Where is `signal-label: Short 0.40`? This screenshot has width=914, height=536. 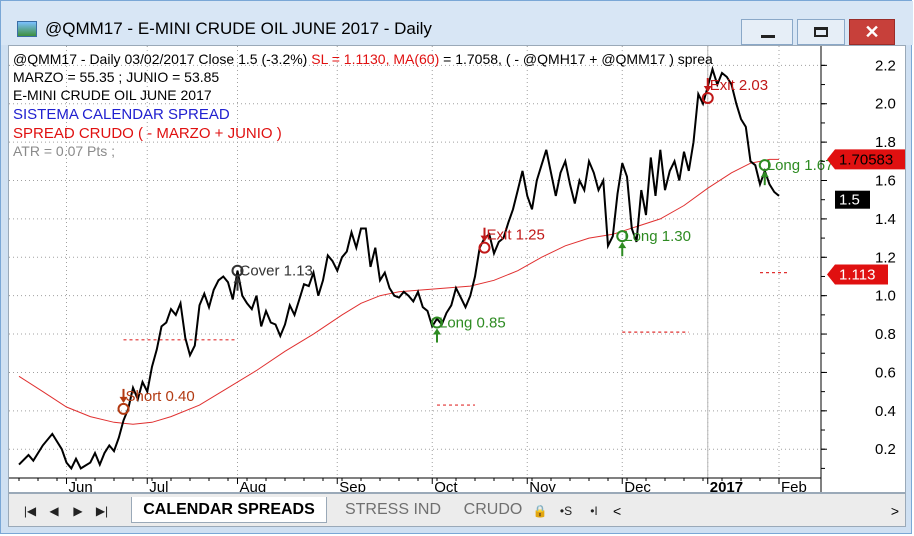
signal-label: Short 0.40 is located at coordinates (160, 396).